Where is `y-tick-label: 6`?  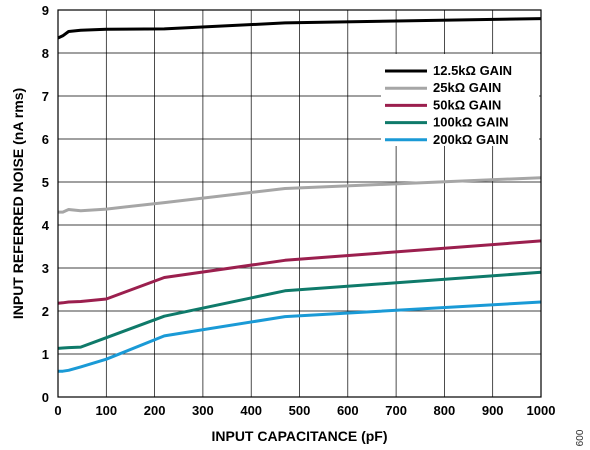 y-tick-label: 6 is located at coordinates (45, 139).